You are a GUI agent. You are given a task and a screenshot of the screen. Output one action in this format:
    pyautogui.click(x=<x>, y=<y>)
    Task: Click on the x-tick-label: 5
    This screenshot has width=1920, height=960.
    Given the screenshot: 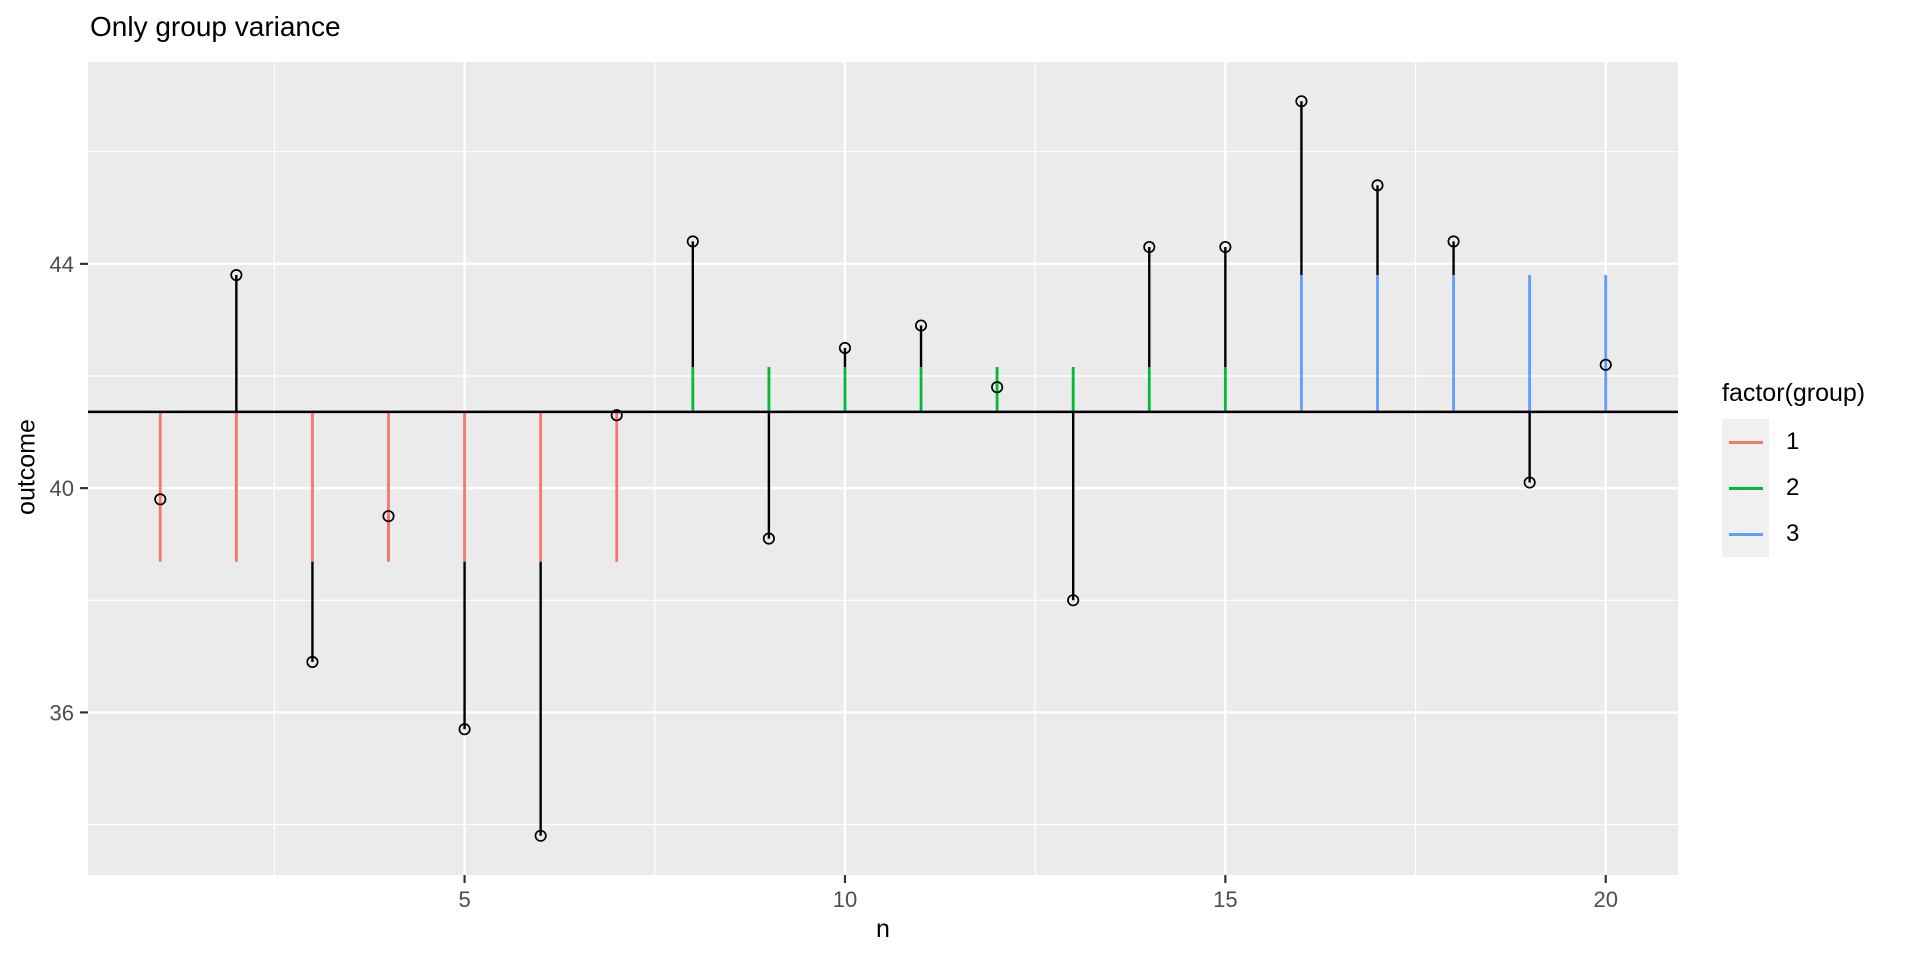 What is the action you would take?
    pyautogui.click(x=464, y=899)
    